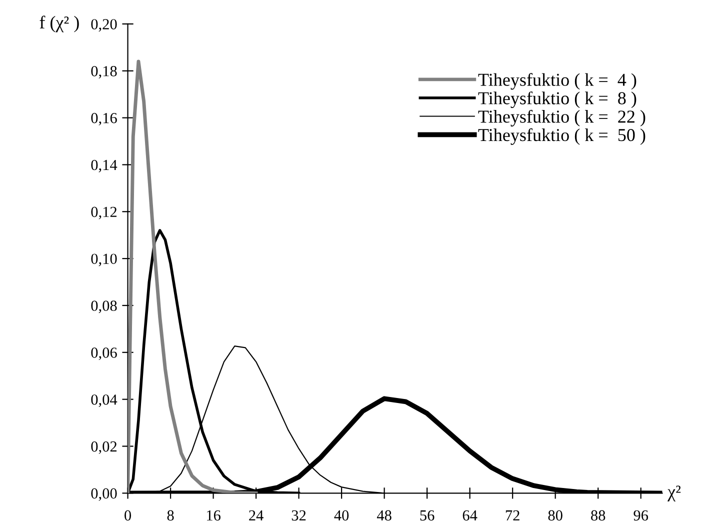  I want to click on legend-label: Tiheysfuktio ( k = 8 ), so click(557, 99).